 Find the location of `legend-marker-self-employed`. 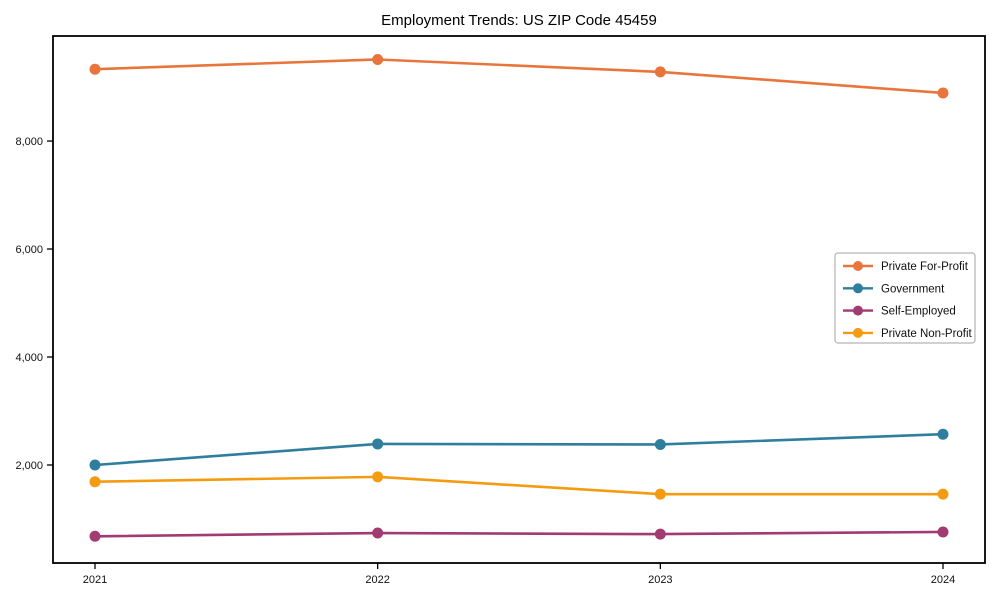

legend-marker-self-employed is located at coordinates (858, 310).